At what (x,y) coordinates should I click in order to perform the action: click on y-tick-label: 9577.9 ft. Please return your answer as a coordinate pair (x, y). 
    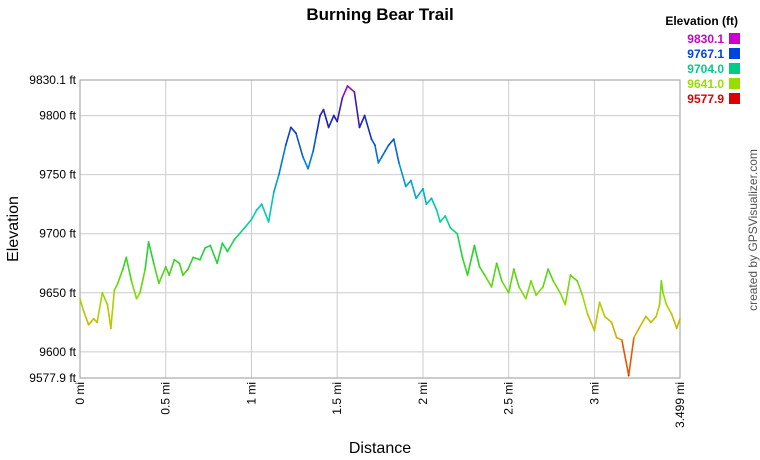
    Looking at the image, I should click on (52, 378).